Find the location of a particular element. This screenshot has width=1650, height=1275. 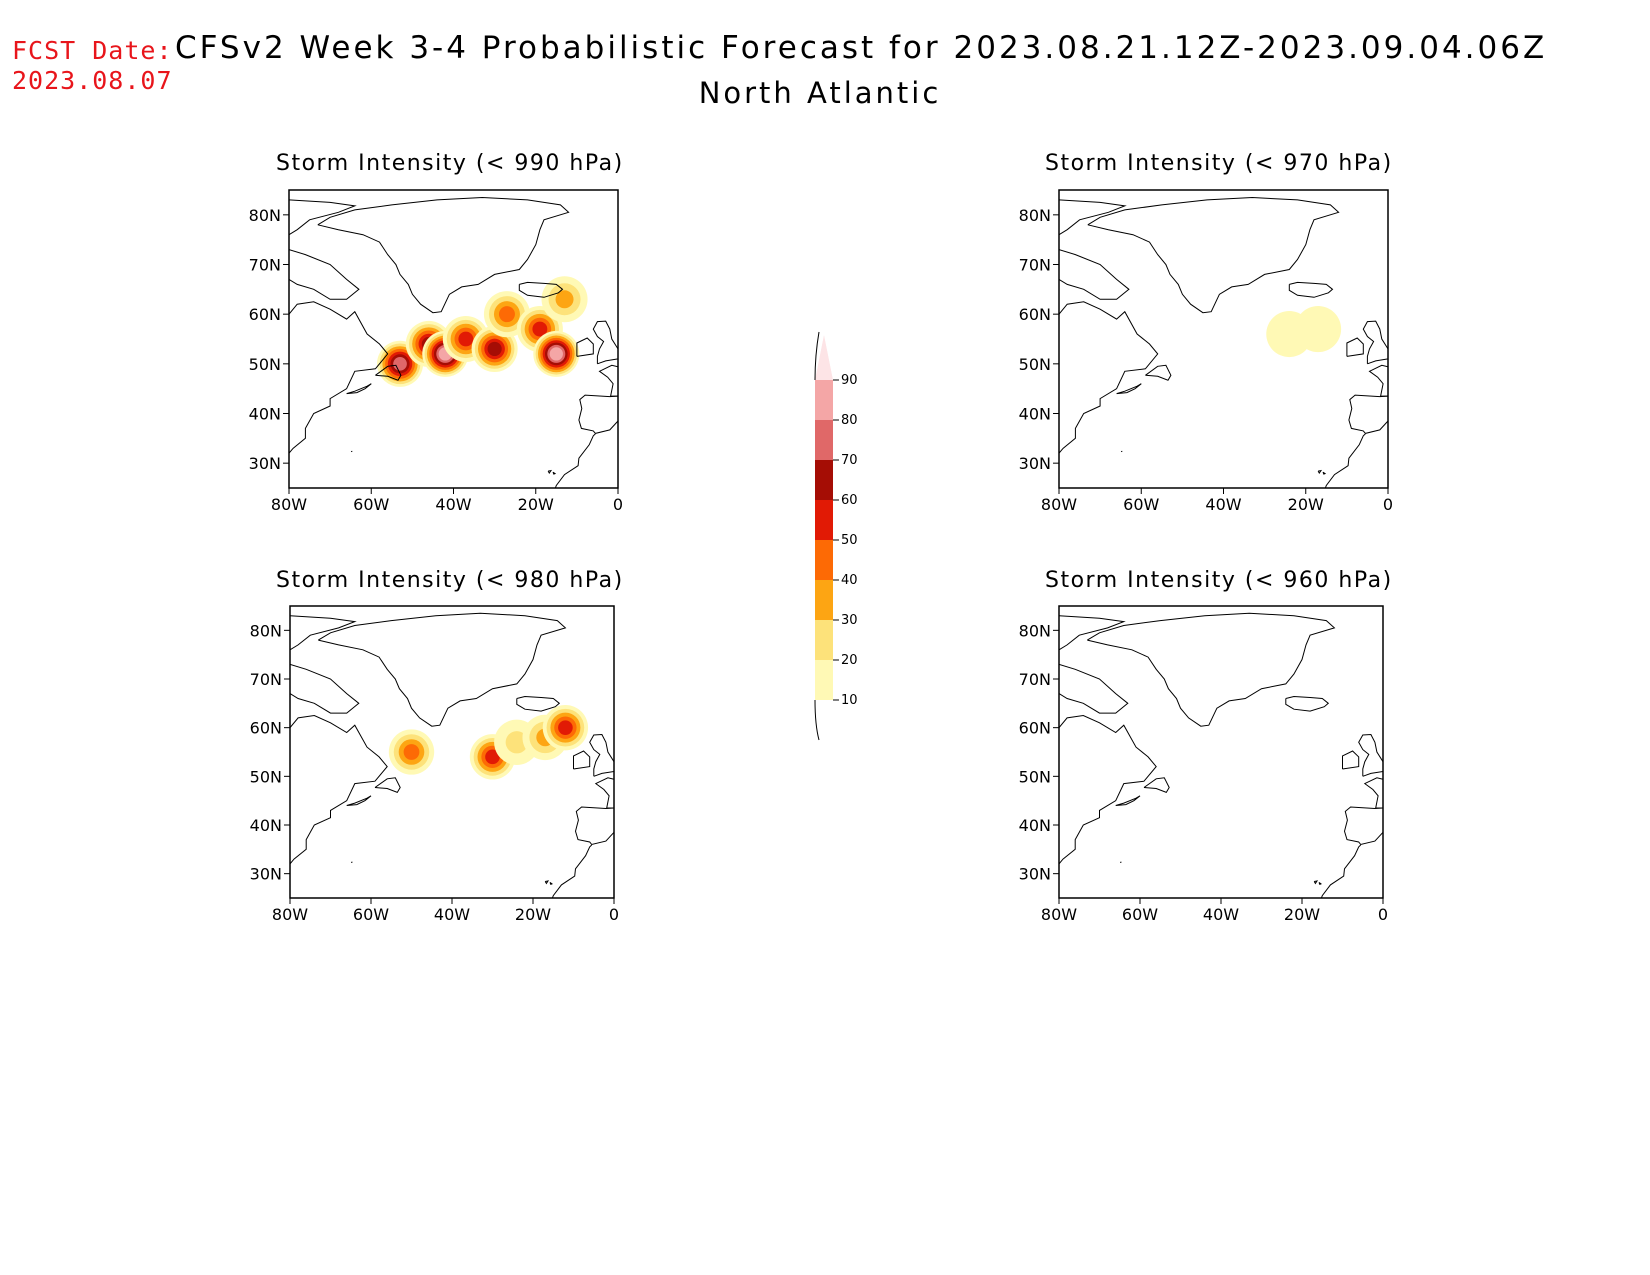

colorbar-label: 10 is located at coordinates (849, 700).